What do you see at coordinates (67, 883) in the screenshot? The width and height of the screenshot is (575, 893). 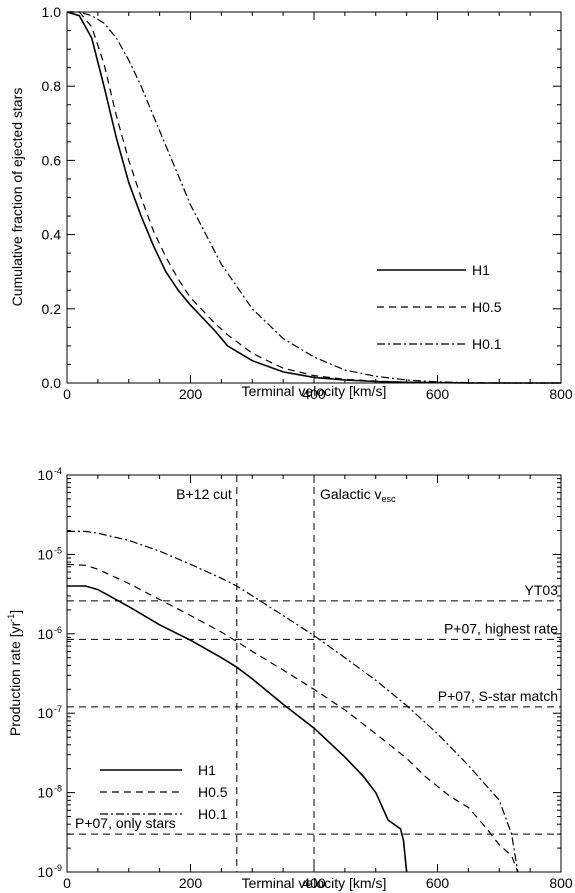 I see `bottom-x-tick-label: 0` at bounding box center [67, 883].